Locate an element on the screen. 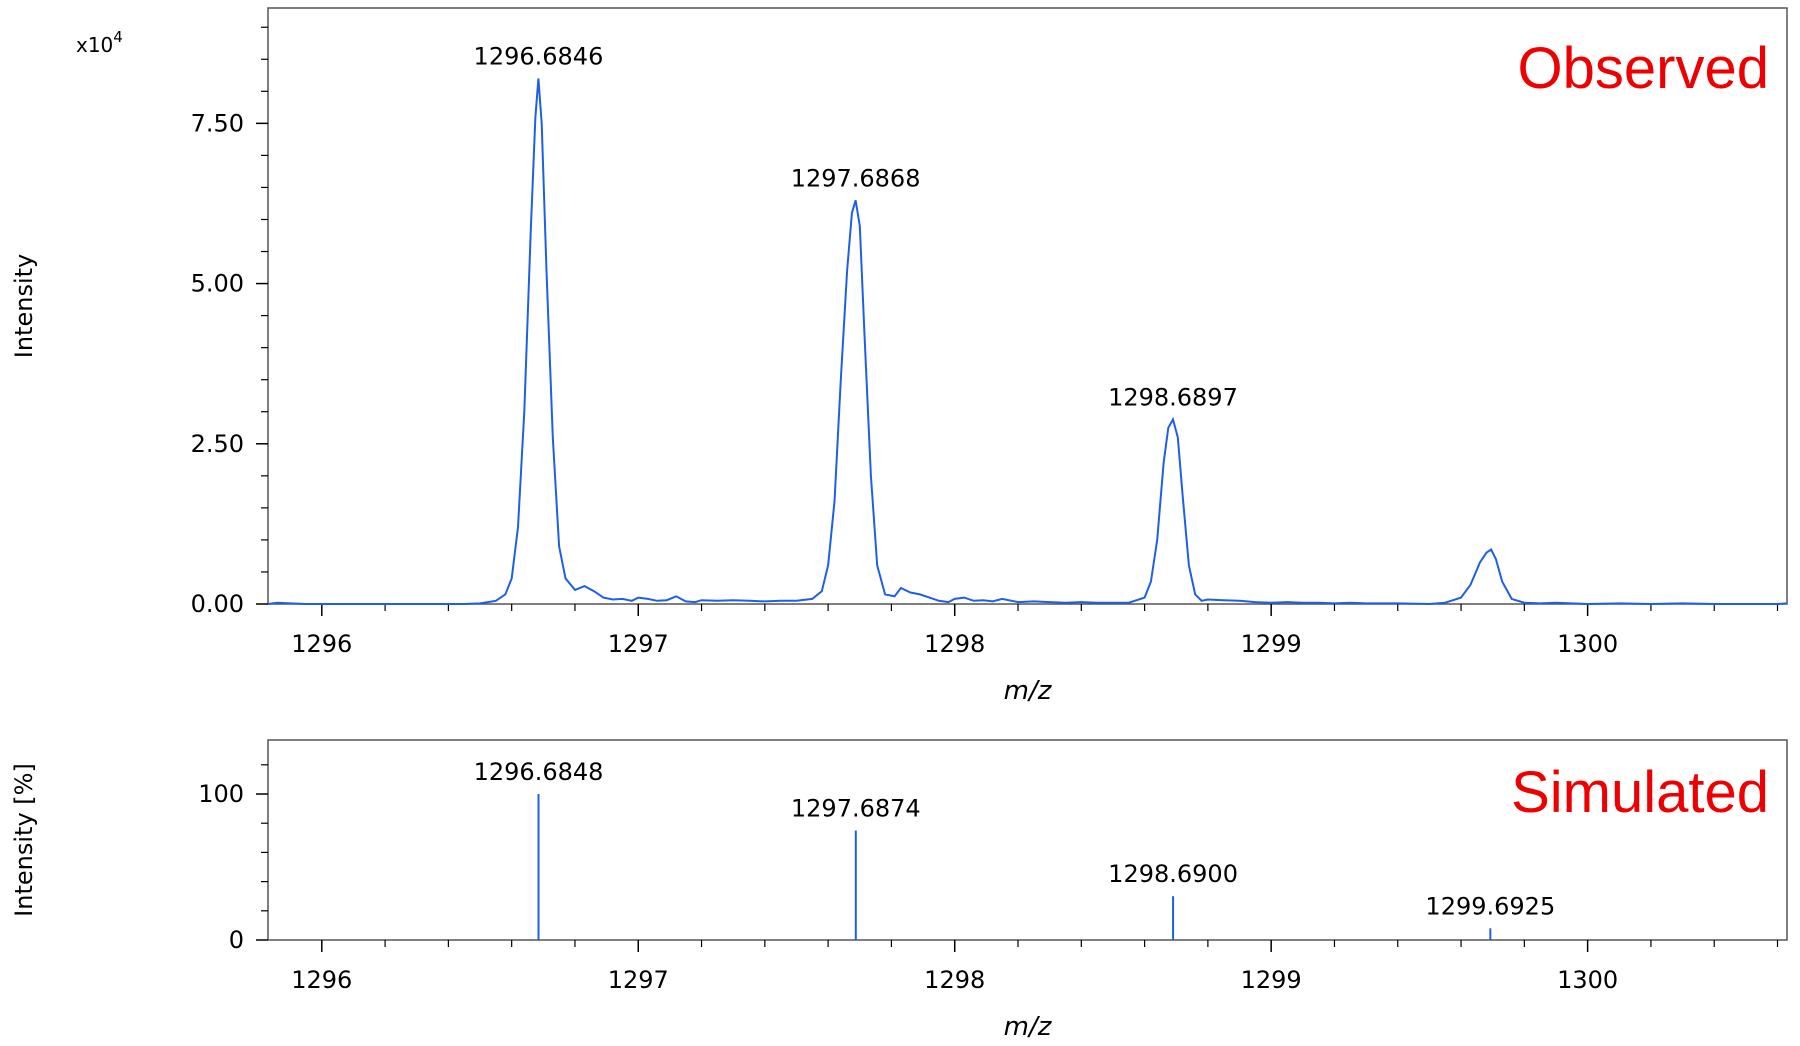  simulated-x-tick-label: 1300 is located at coordinates (1587, 980).